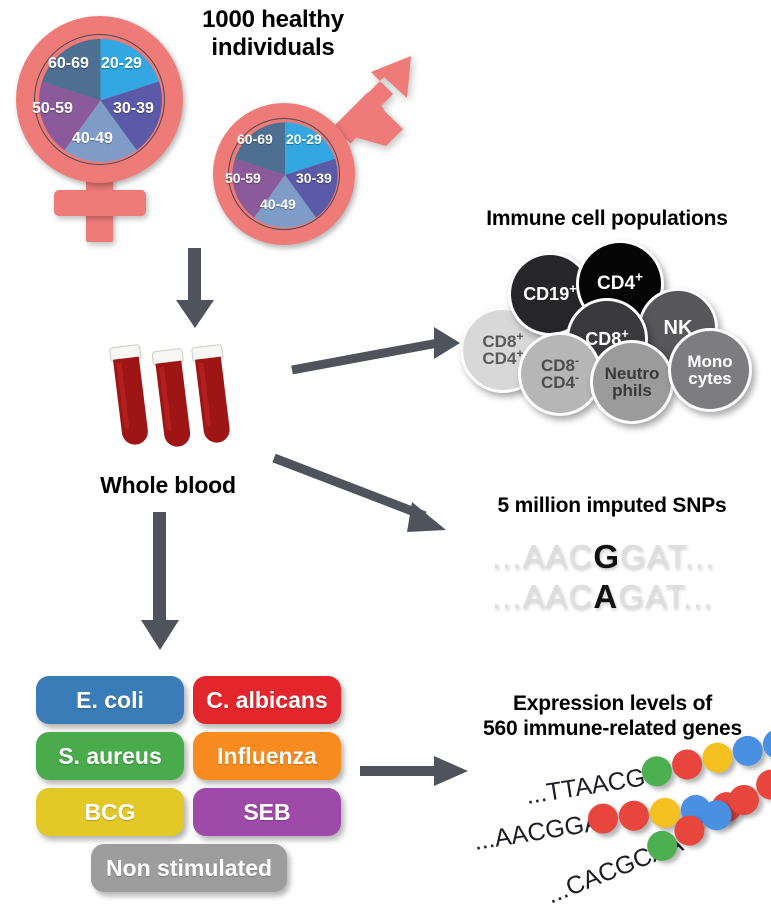 The height and width of the screenshot is (922, 771). I want to click on female-slice-label-60-69: 60-69, so click(68, 63).